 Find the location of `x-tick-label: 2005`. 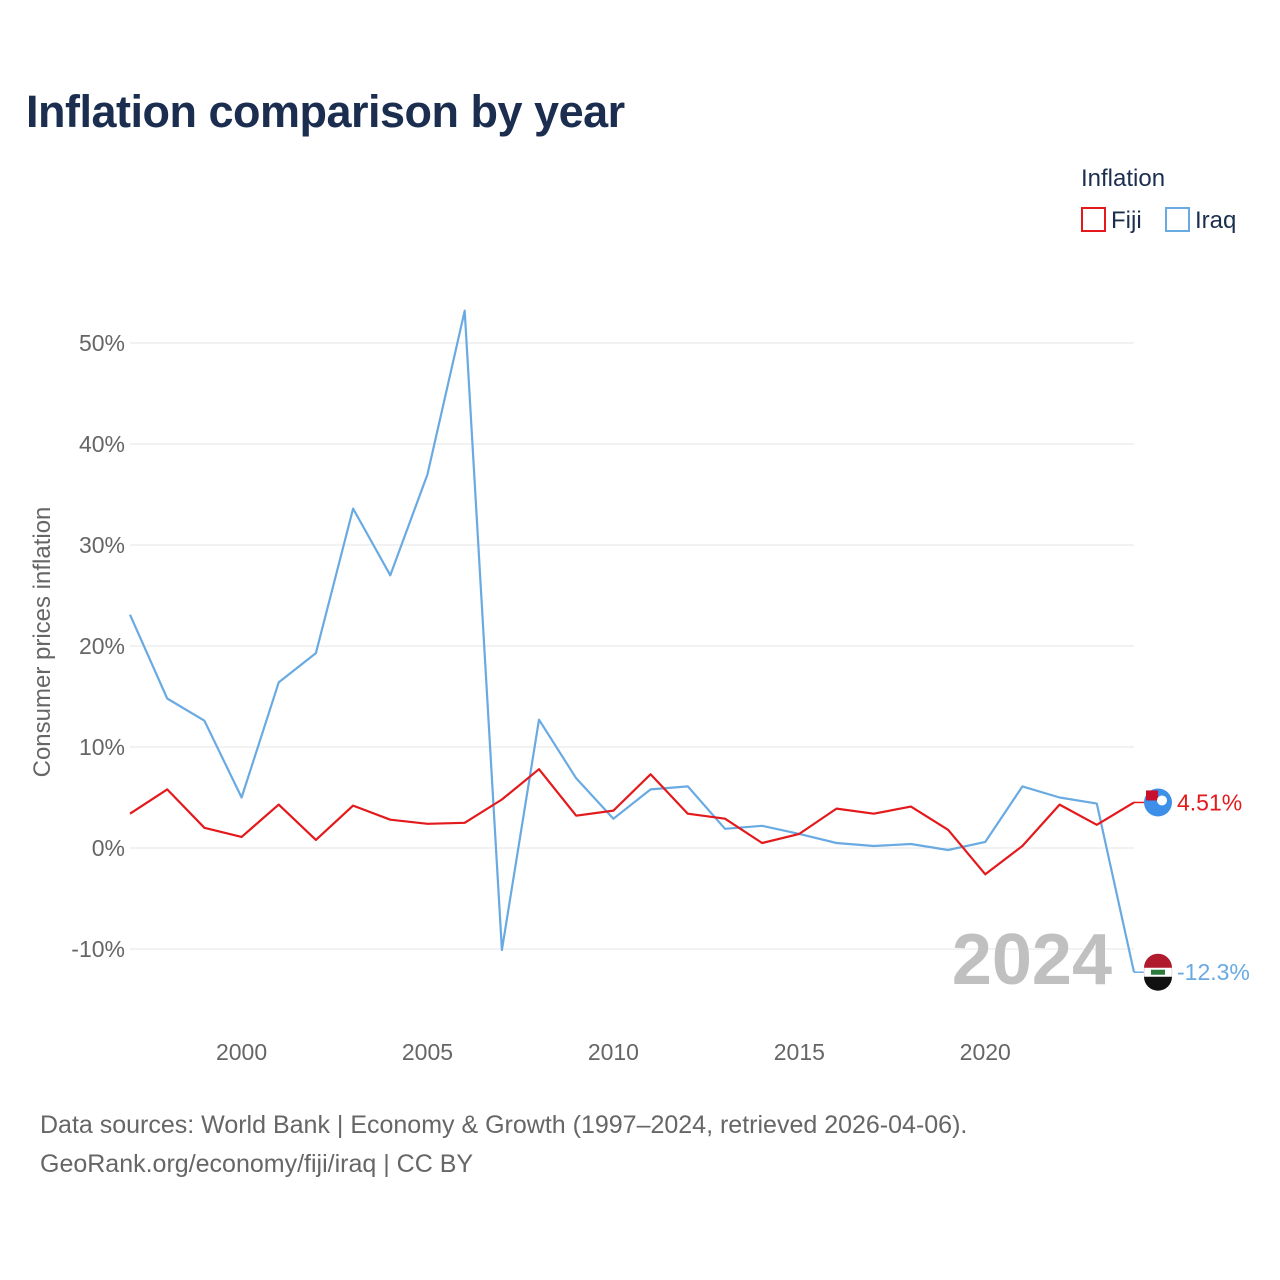

x-tick-label: 2005 is located at coordinates (427, 1052).